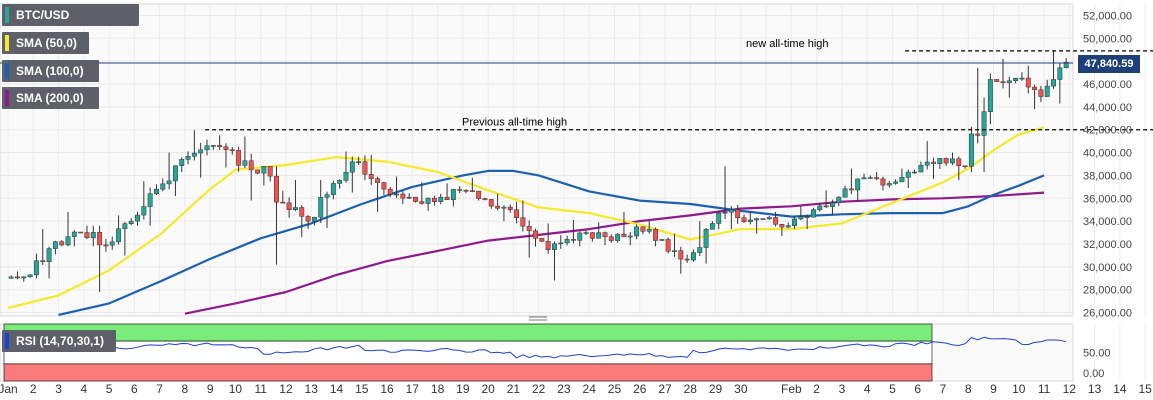 The image size is (1153, 400). What do you see at coordinates (45, 43) in the screenshot?
I see `legend-sma50: SMA (50,0)` at bounding box center [45, 43].